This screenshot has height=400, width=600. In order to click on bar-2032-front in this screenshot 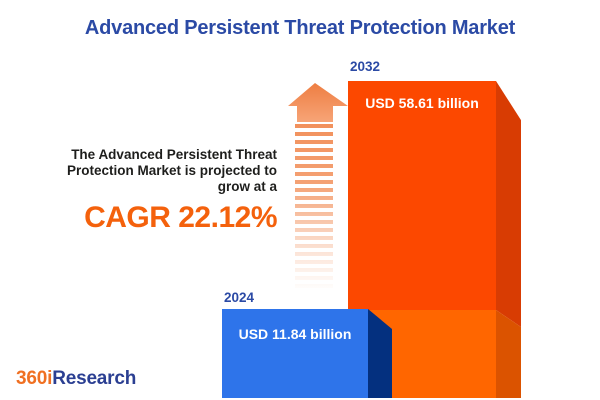, I will do `click(422, 195)`.